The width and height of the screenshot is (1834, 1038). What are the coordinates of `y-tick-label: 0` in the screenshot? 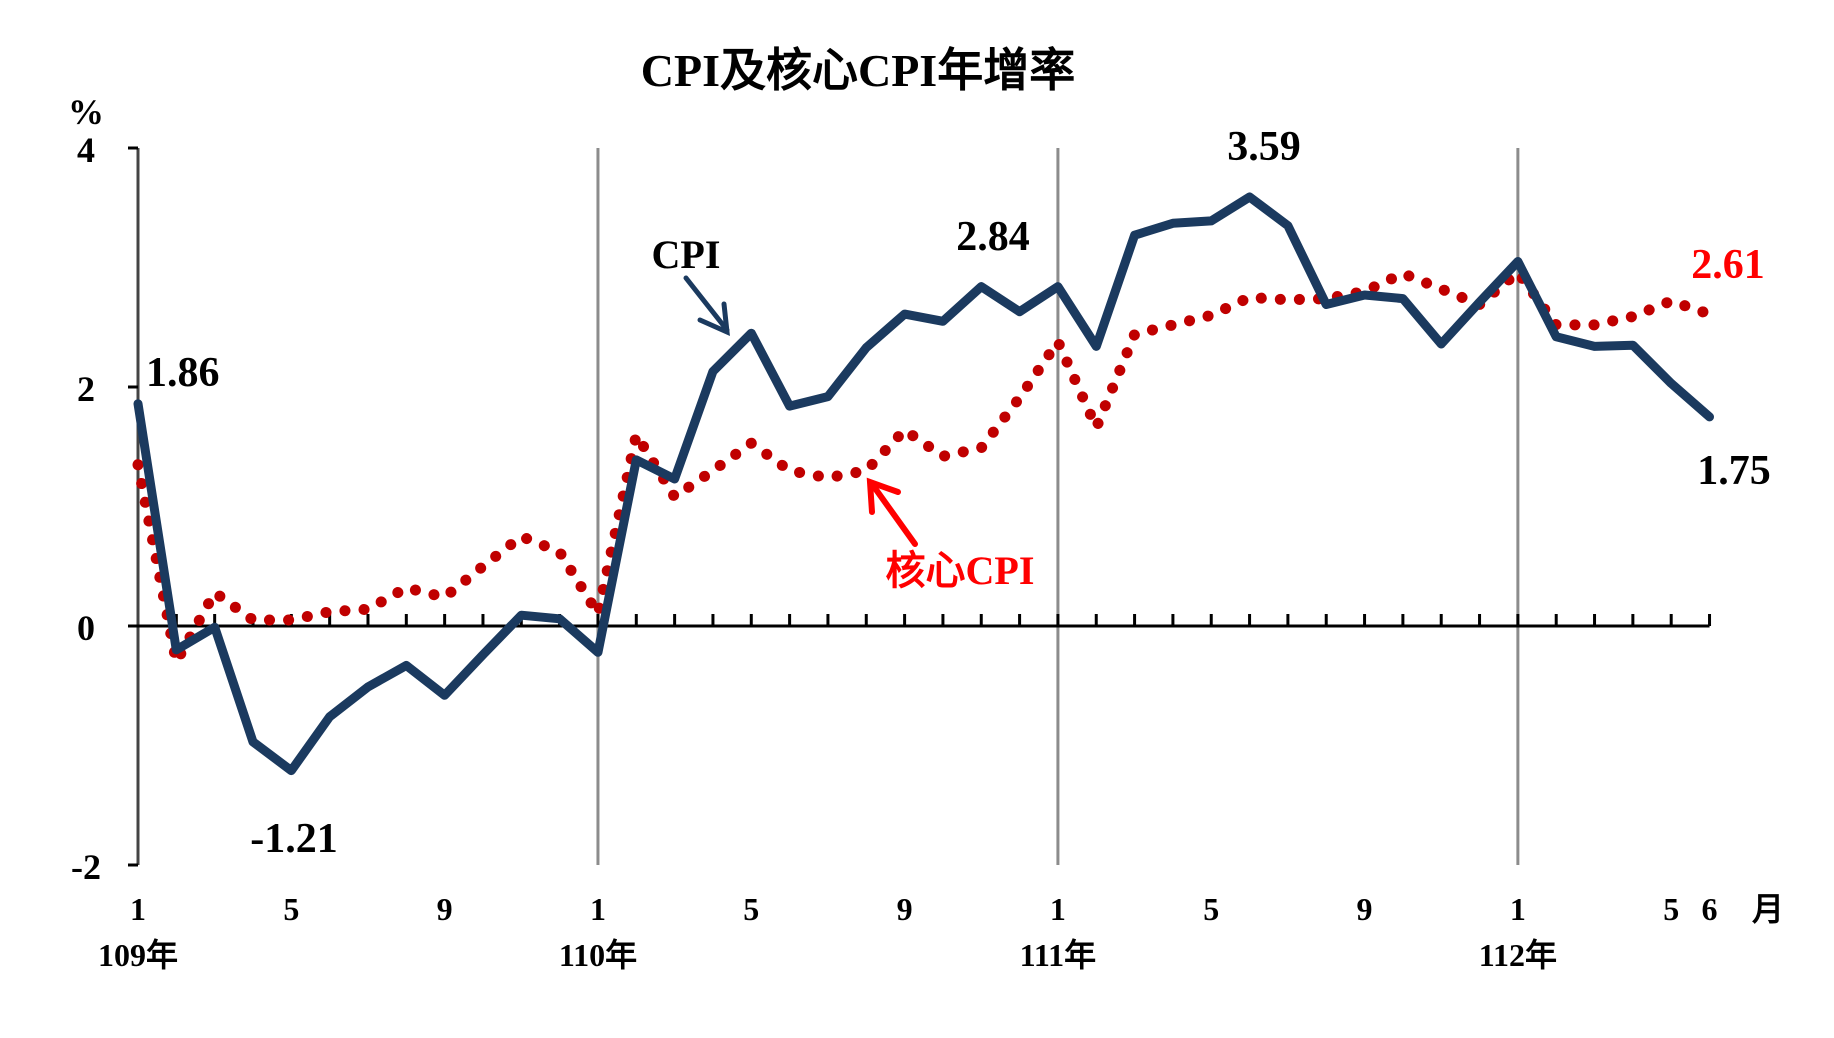 It's located at (86, 628).